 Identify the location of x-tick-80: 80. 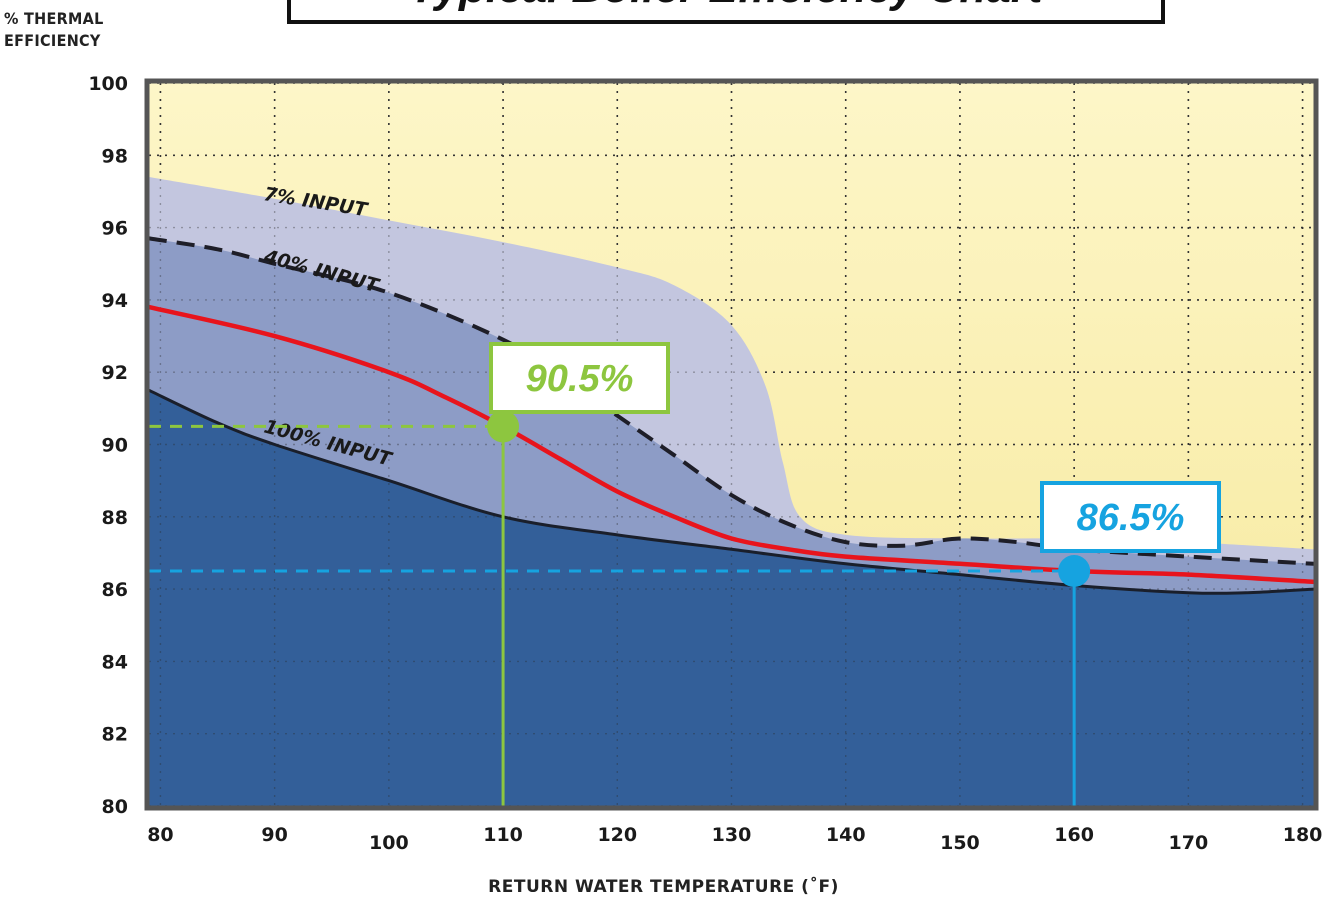
(160, 835).